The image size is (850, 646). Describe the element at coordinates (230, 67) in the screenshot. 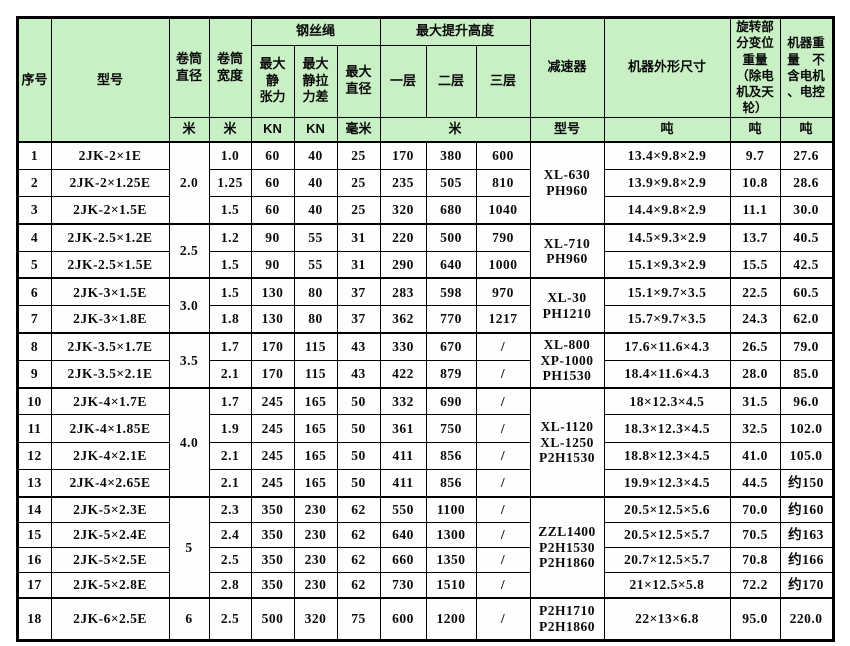

I see `header-drum-width: 卷筒 宽度` at that location.